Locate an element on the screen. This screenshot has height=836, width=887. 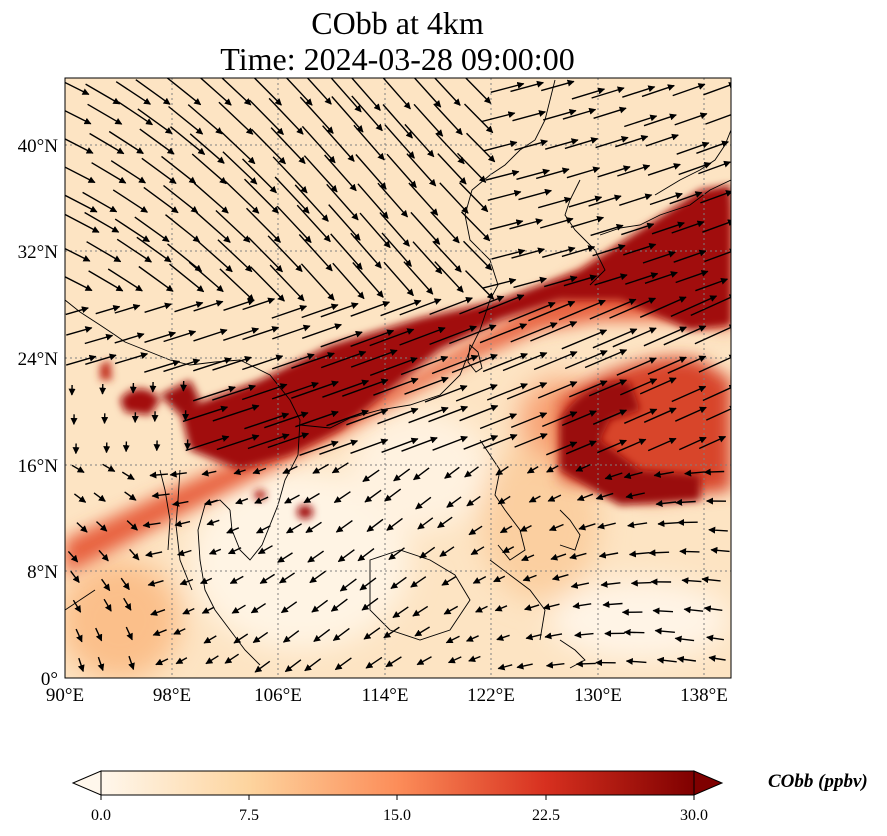
colorbar-tick-label: 22.5 is located at coordinates (546, 815).